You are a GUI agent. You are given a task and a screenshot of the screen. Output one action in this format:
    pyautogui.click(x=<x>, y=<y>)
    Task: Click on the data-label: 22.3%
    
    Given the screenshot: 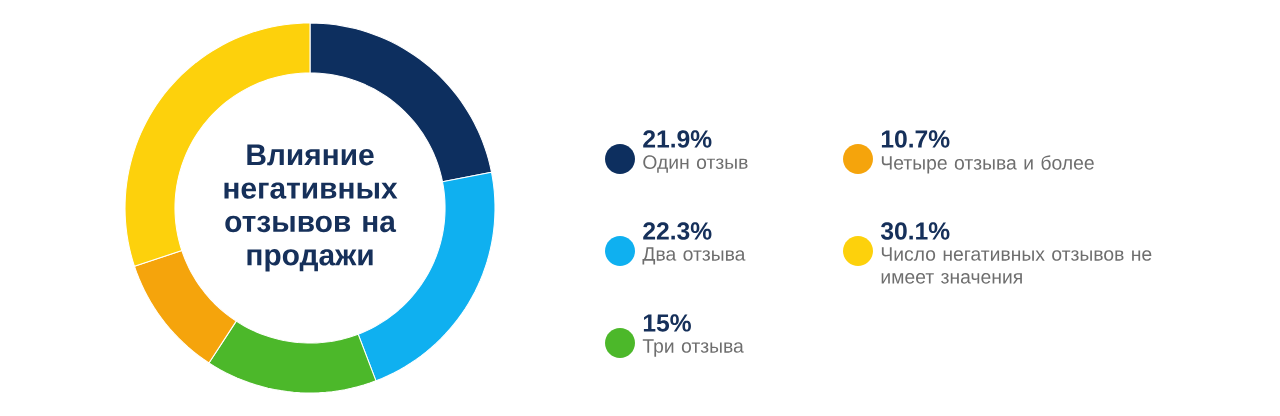 What is the action you would take?
    pyautogui.click(x=677, y=231)
    